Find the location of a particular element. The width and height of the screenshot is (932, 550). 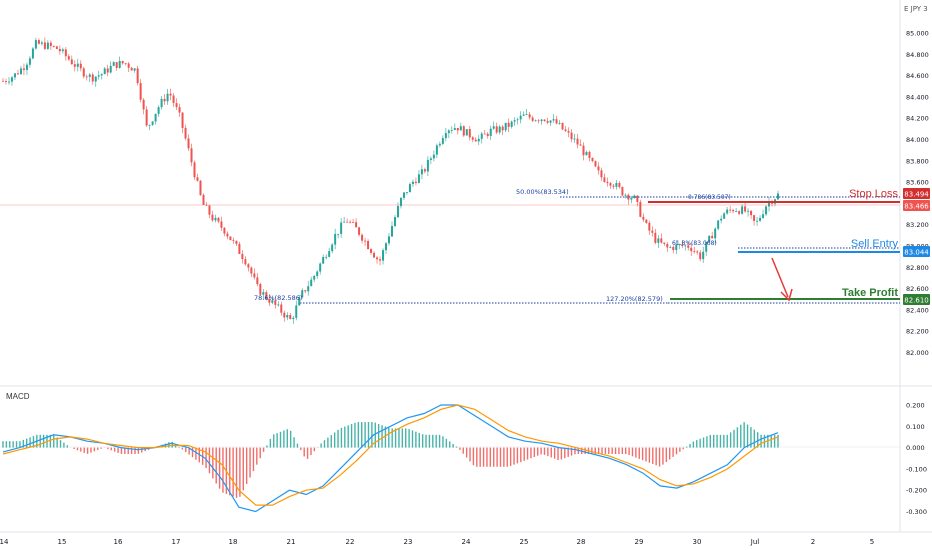

price-tick-label: 84.200 is located at coordinates (917, 119).